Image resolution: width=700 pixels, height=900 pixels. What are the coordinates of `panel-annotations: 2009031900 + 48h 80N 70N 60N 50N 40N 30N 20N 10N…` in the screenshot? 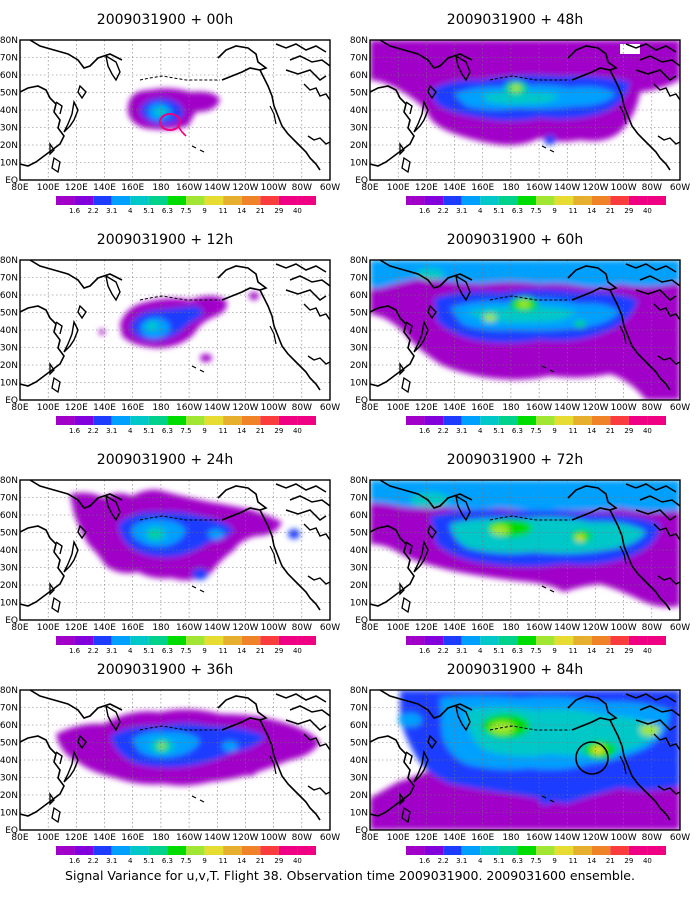 It's located at (520, 113).